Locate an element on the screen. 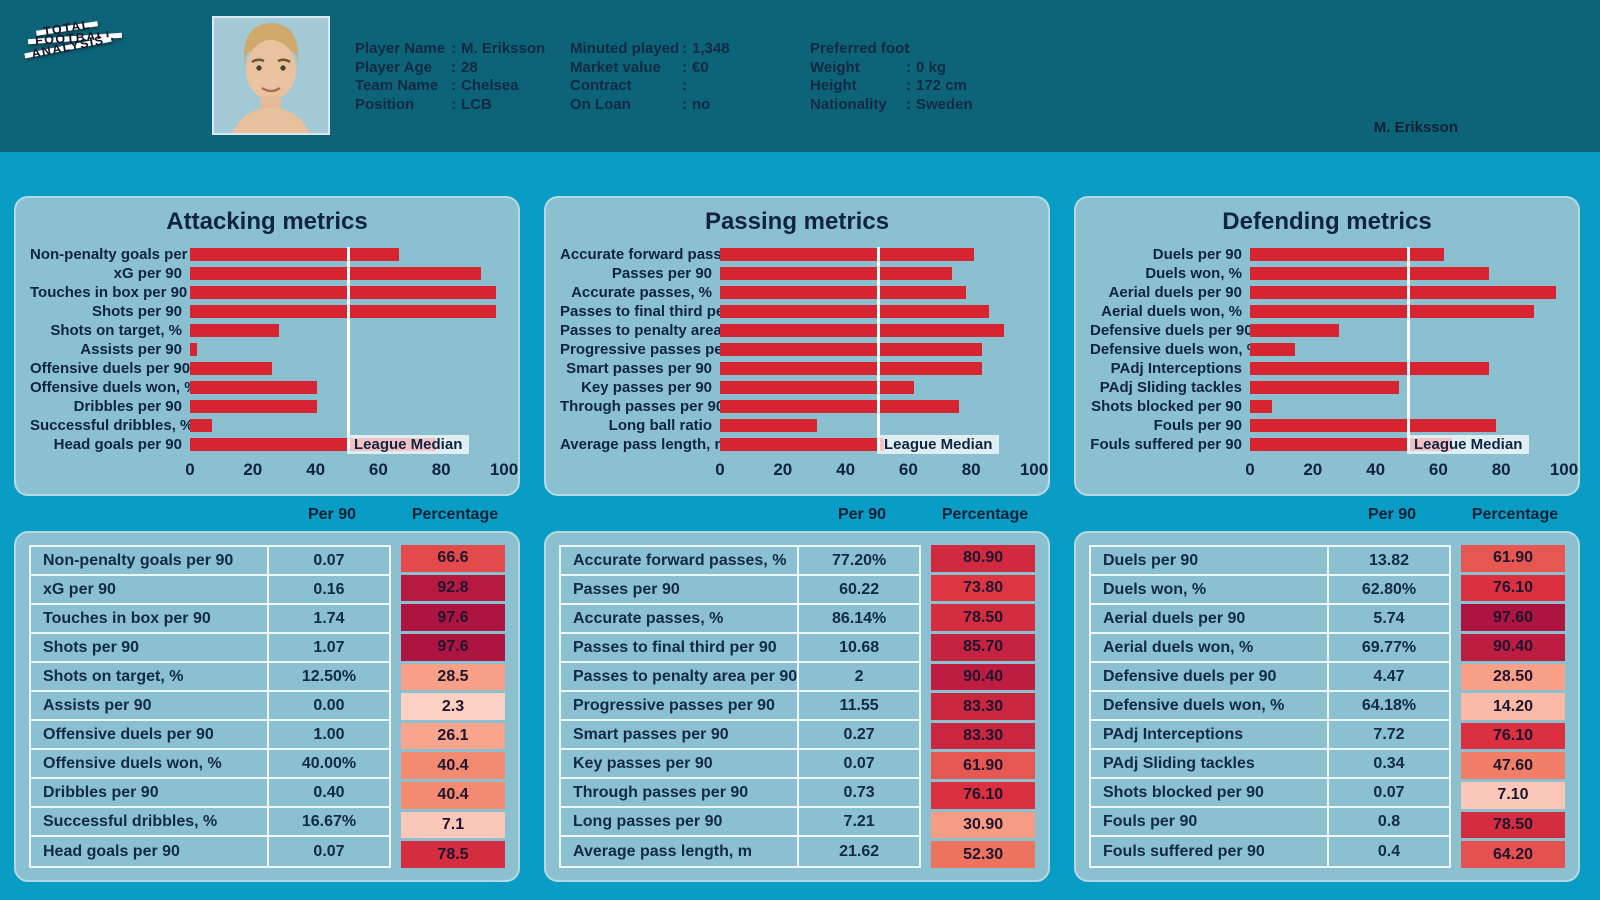  chart-row: Assists per 90 is located at coordinates (267, 349).